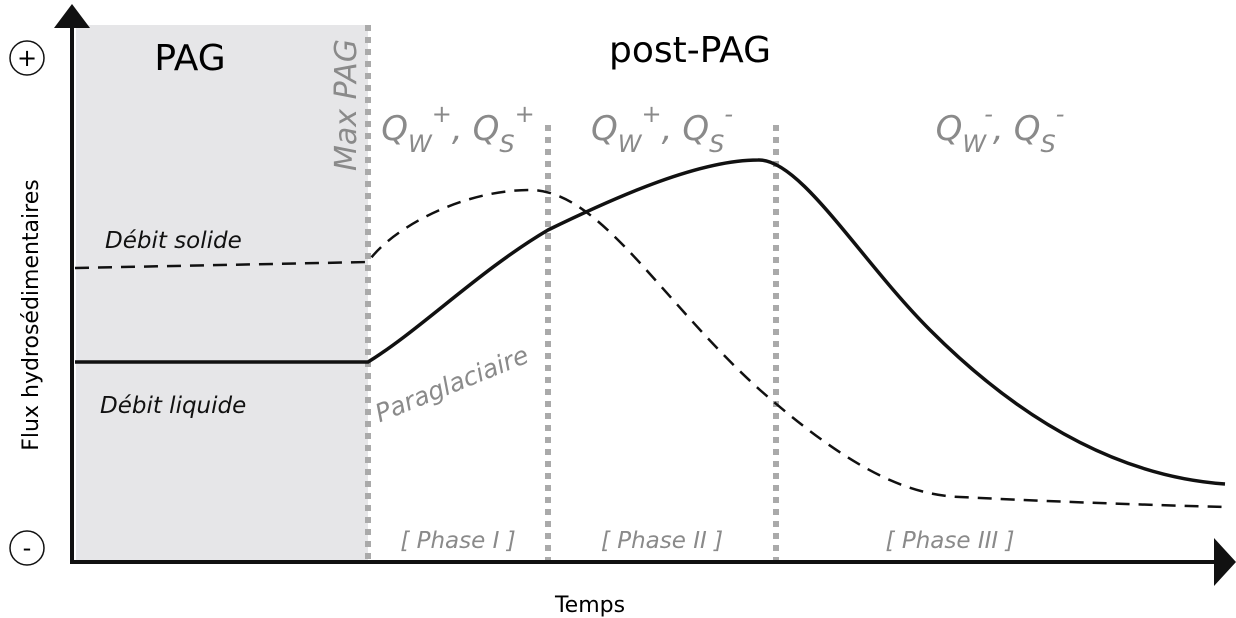  What do you see at coordinates (346, 105) in the screenshot?
I see `max-pag: Max PAG` at bounding box center [346, 105].